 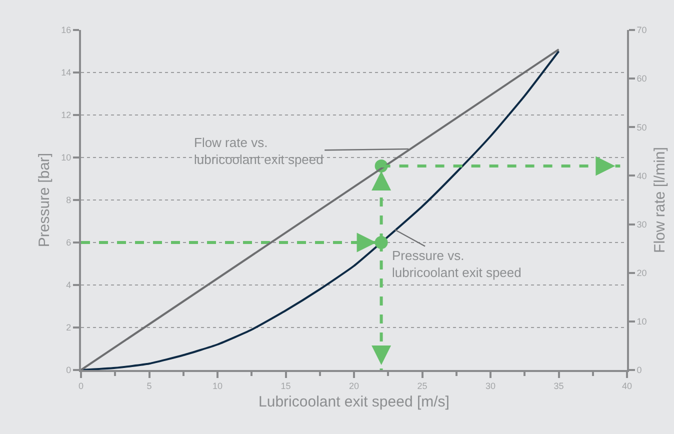 What do you see at coordinates (639, 370) in the screenshot?
I see `y2-tick-label: 0` at bounding box center [639, 370].